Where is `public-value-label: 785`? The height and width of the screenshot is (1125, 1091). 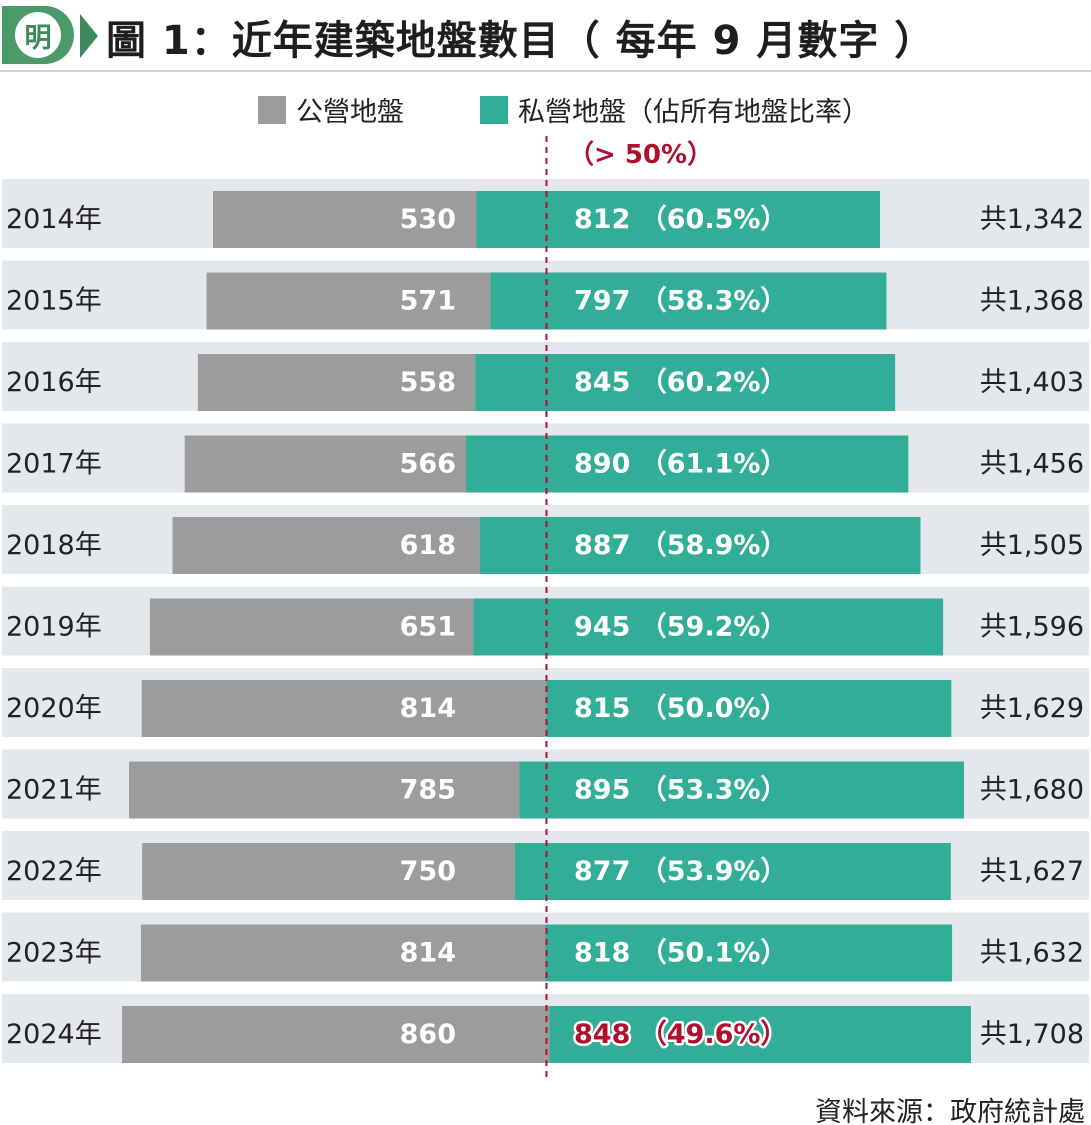 public-value-label: 785 is located at coordinates (428, 790).